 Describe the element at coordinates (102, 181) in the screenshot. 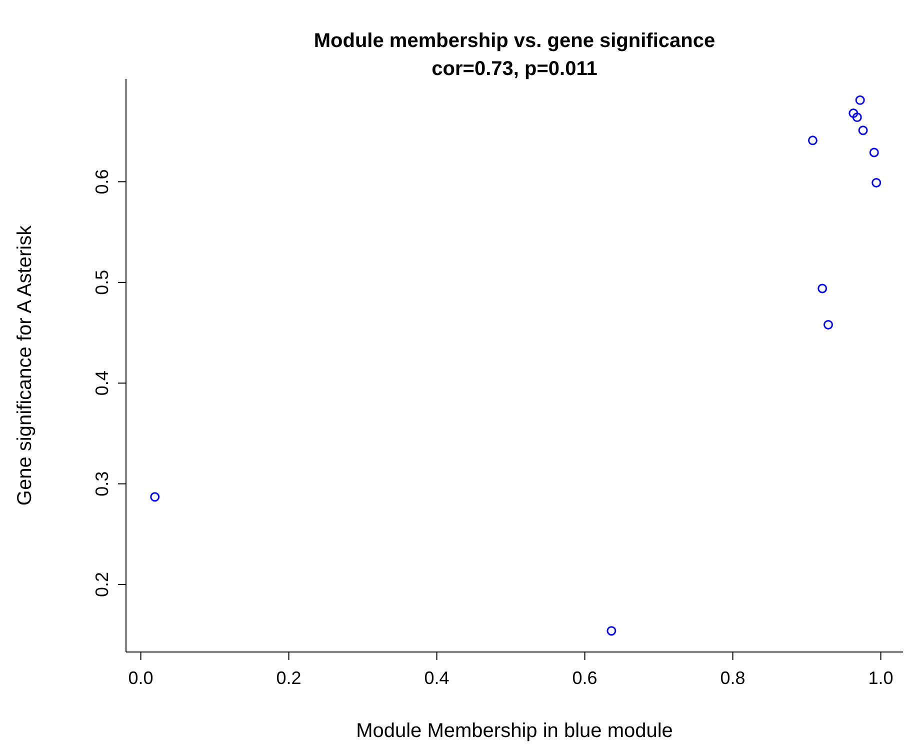

I see `y-tick-label: 0.6` at that location.